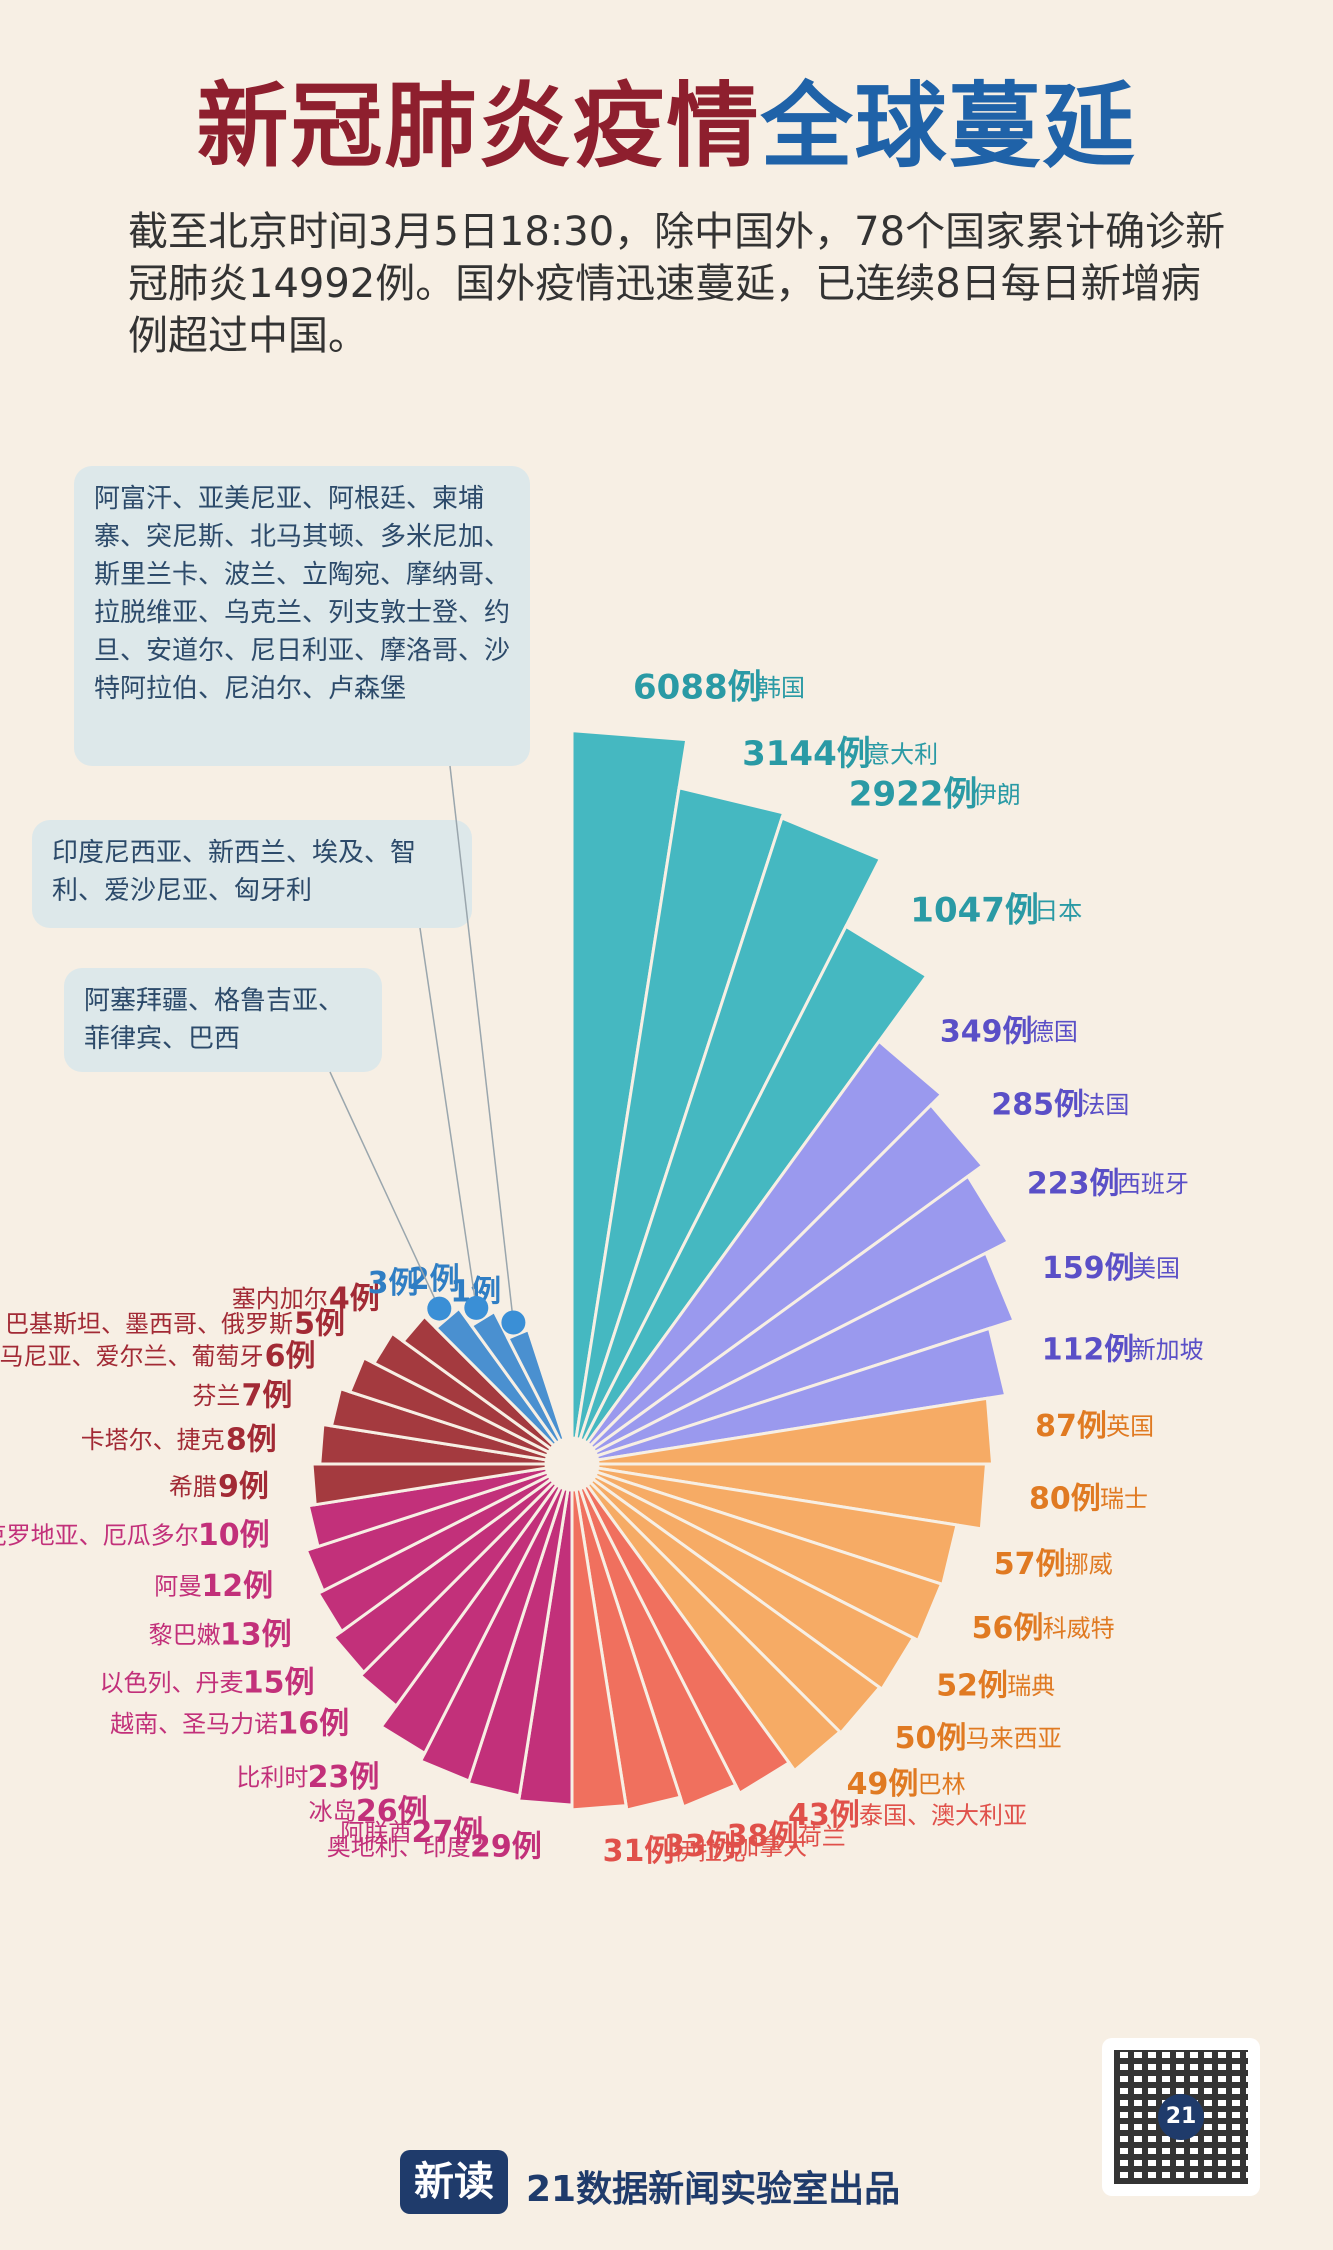 This screenshot has height=2250, width=1333. I want to click on category-label-8: 美国, so click(1156, 1268).